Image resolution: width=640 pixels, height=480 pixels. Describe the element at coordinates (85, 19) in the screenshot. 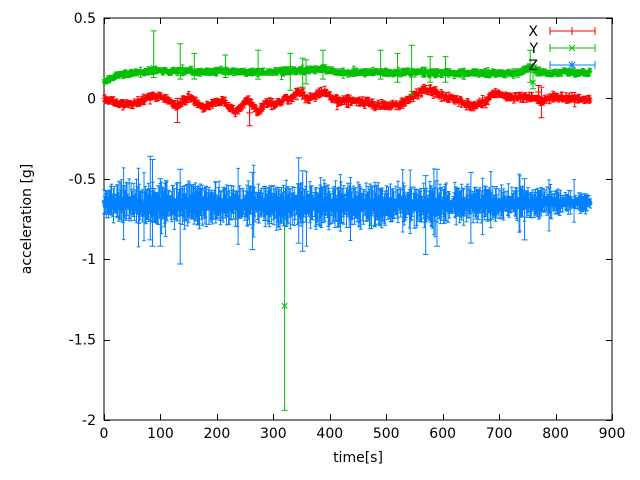

I see `y-tick-label: 0.5` at that location.